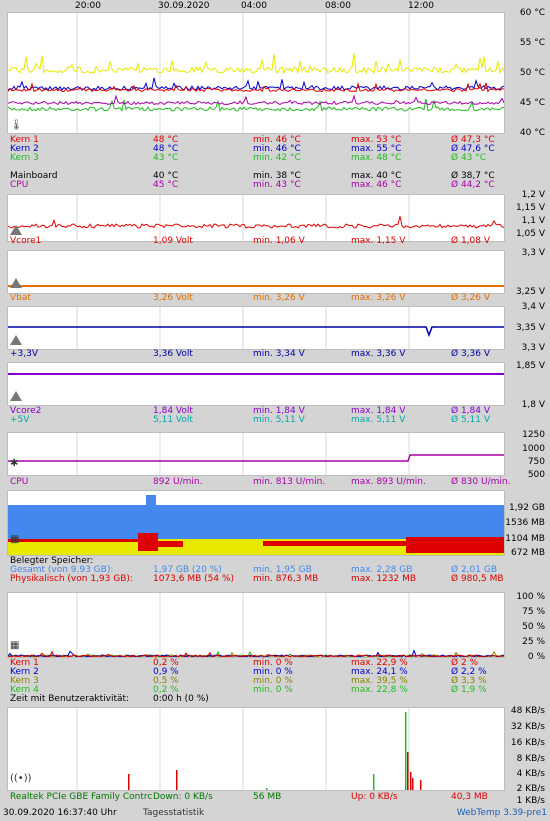  What do you see at coordinates (256, 523) in the screenshot?
I see `memory-graph: ▦` at bounding box center [256, 523].